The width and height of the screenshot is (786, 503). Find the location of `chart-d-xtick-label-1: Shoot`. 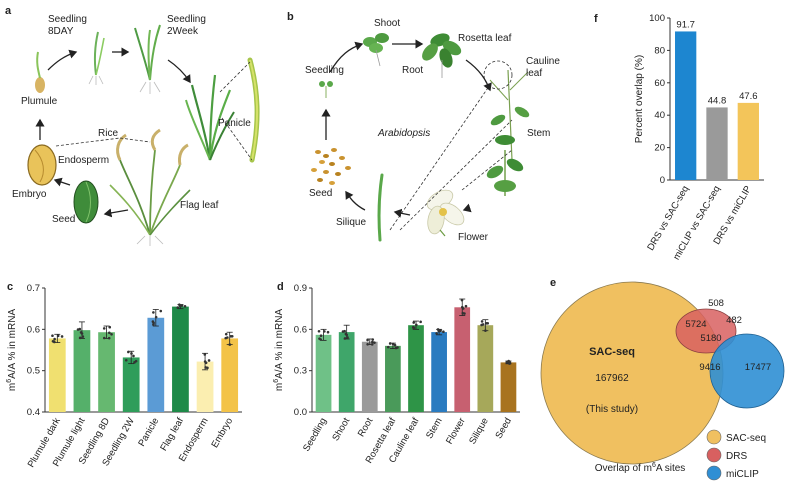

chart-d-xtick-label-1: Shoot is located at coordinates (341, 429).